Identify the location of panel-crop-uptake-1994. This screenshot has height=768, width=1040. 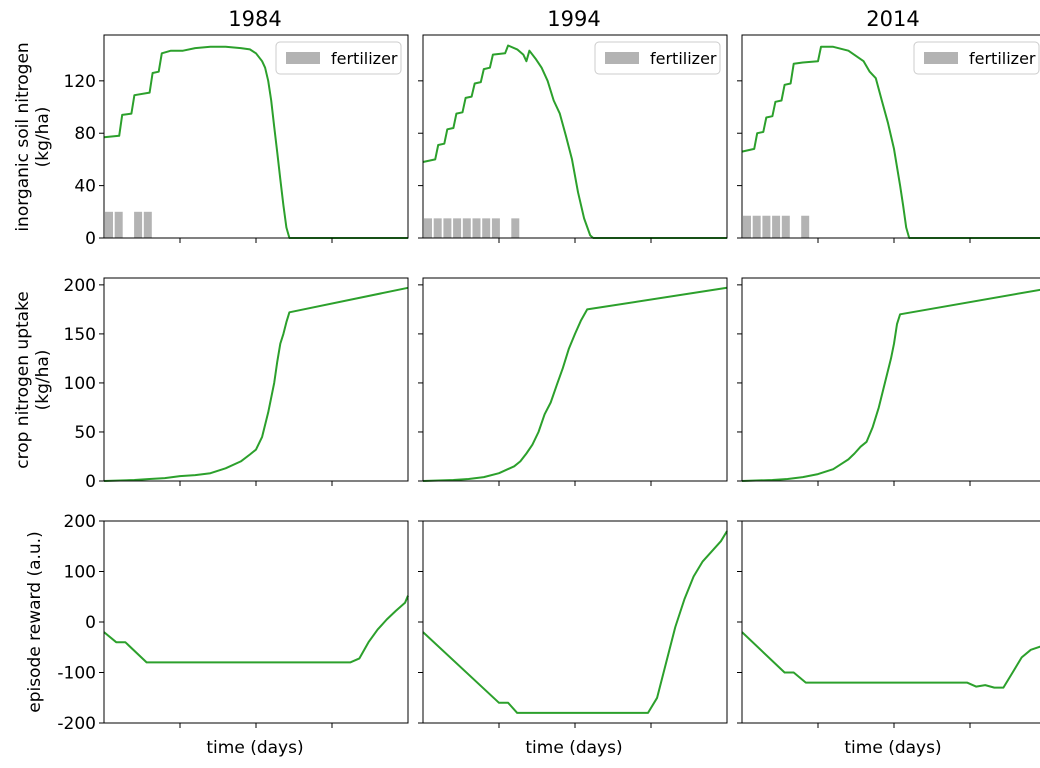
(573, 381).